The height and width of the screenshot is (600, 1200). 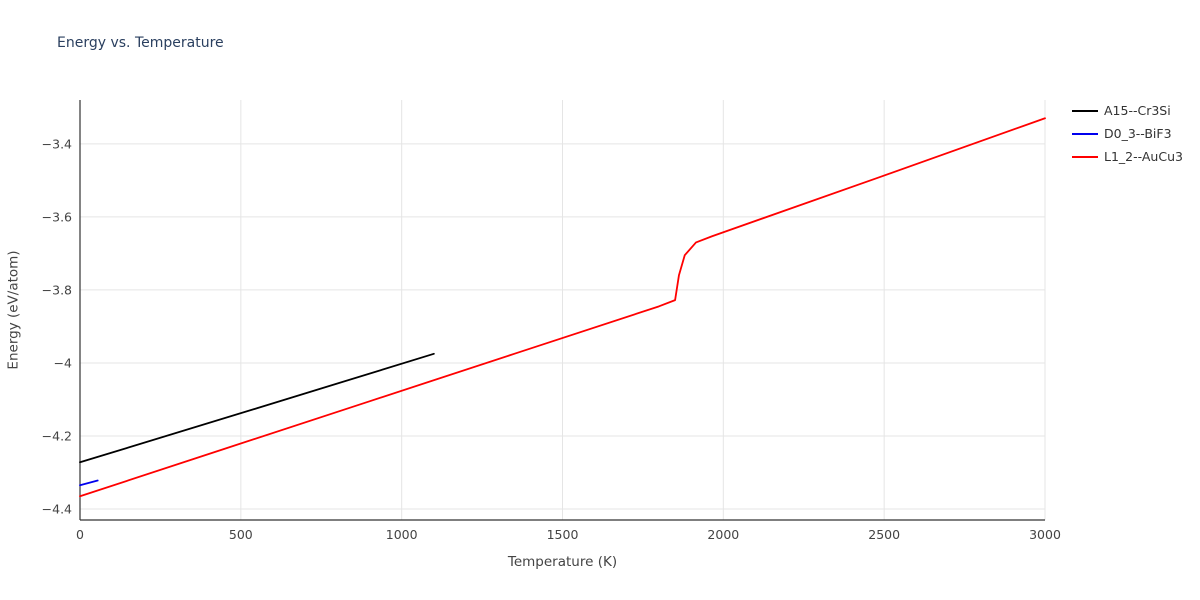 What do you see at coordinates (80, 534) in the screenshot?
I see `x-tick-label: 0` at bounding box center [80, 534].